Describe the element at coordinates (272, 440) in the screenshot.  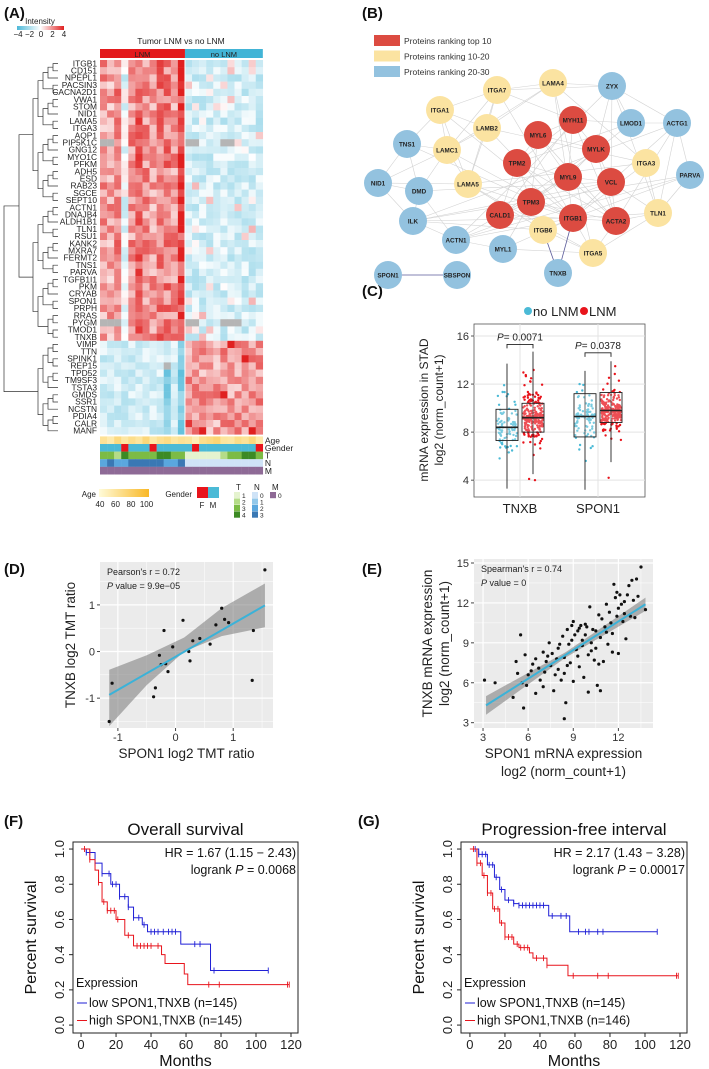
I see `annotation-label: Age` at that location.